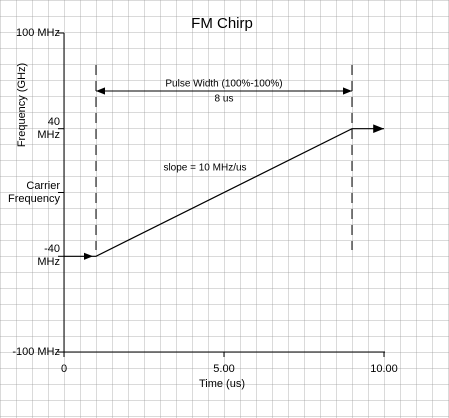 This screenshot has height=418, width=449. I want to click on y-tick-label: -100 MHz, so click(36, 351).